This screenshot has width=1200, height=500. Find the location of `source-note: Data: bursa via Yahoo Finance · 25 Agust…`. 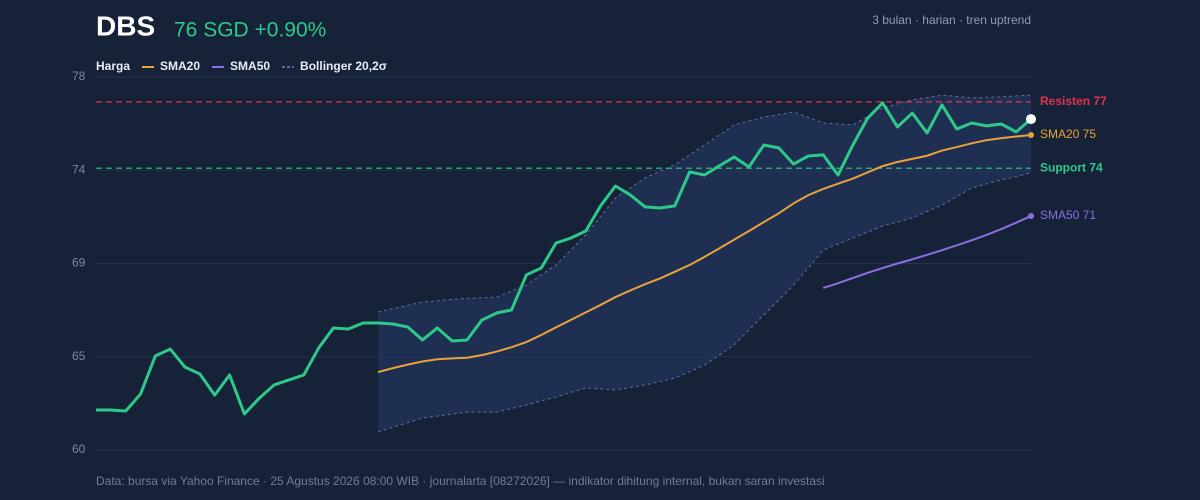

source-note: Data: bursa via Yahoo Finance · 25 Agust… is located at coordinates (460, 481).